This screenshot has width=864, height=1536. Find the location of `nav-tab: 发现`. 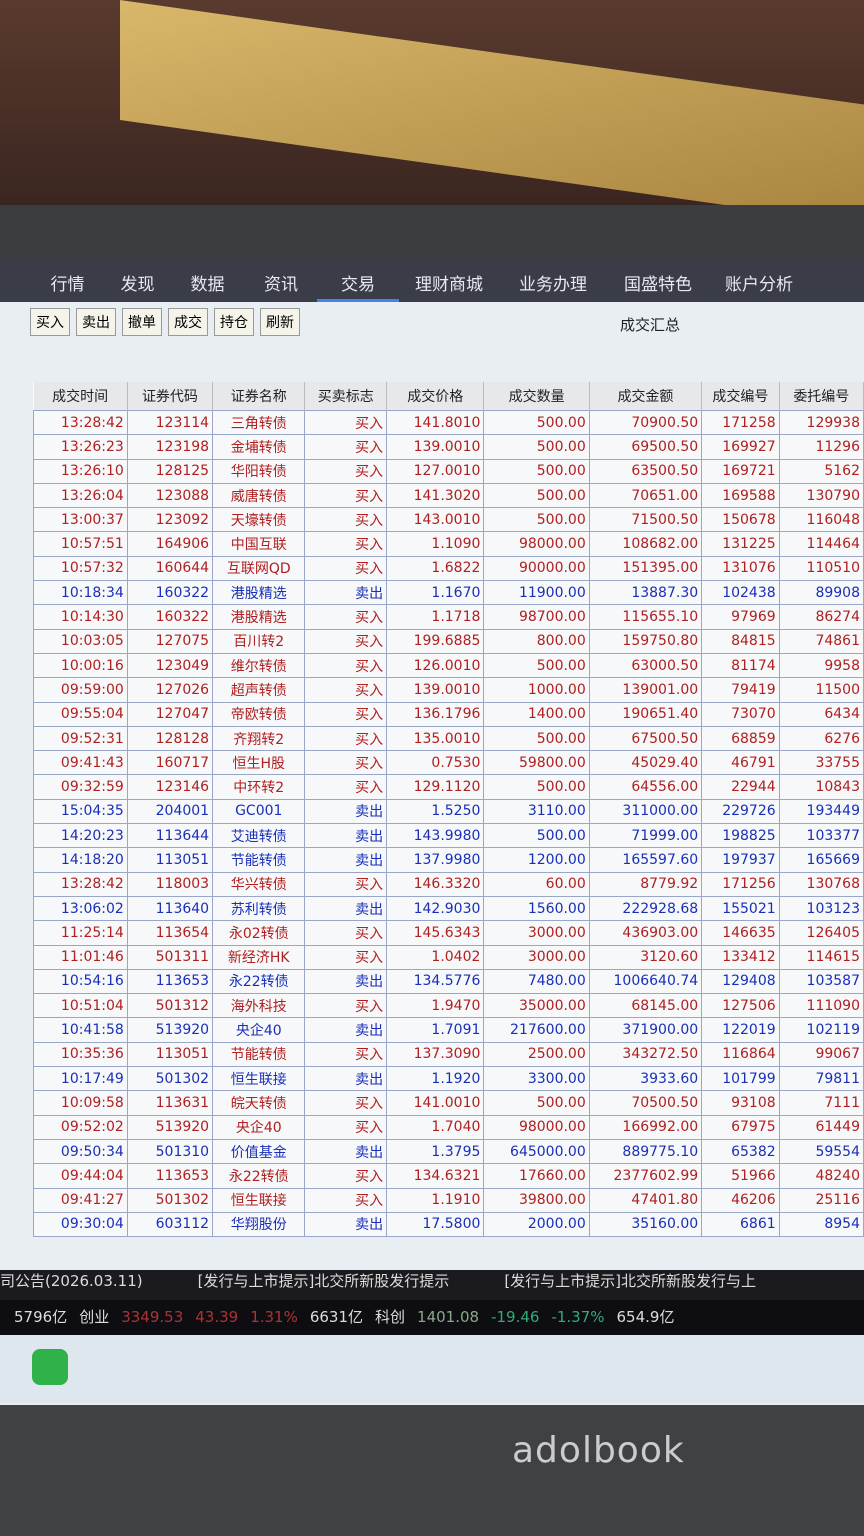

nav-tab: 发现 is located at coordinates (137, 285).